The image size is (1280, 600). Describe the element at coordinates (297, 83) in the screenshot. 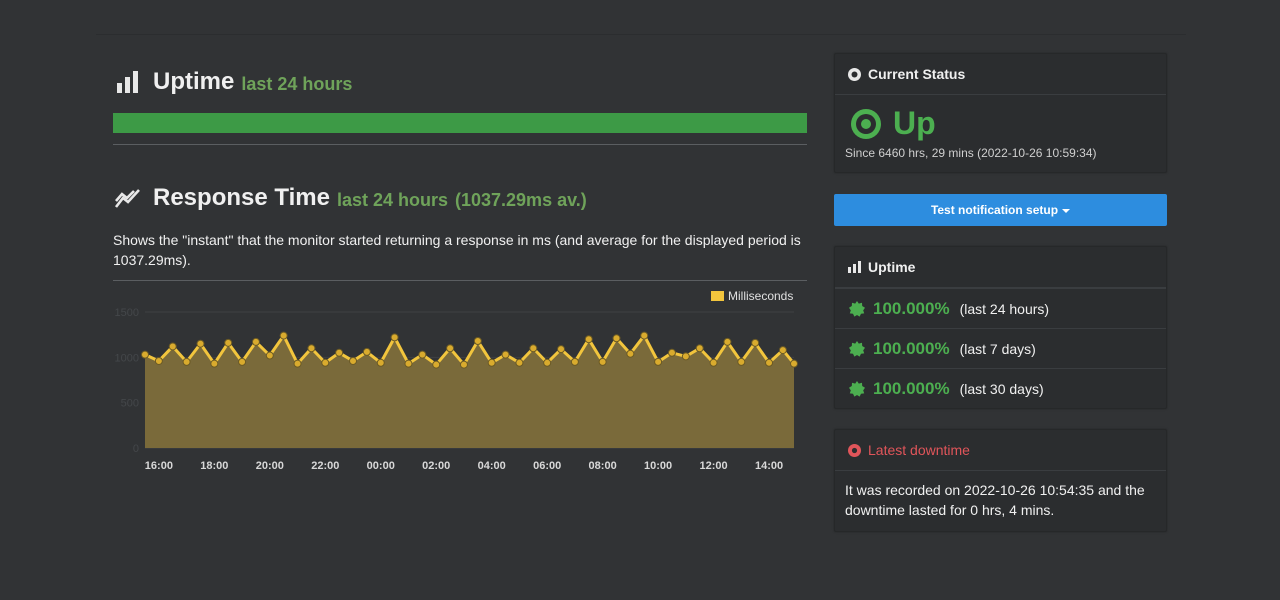

I see `uptime-period: last 24 hours` at that location.